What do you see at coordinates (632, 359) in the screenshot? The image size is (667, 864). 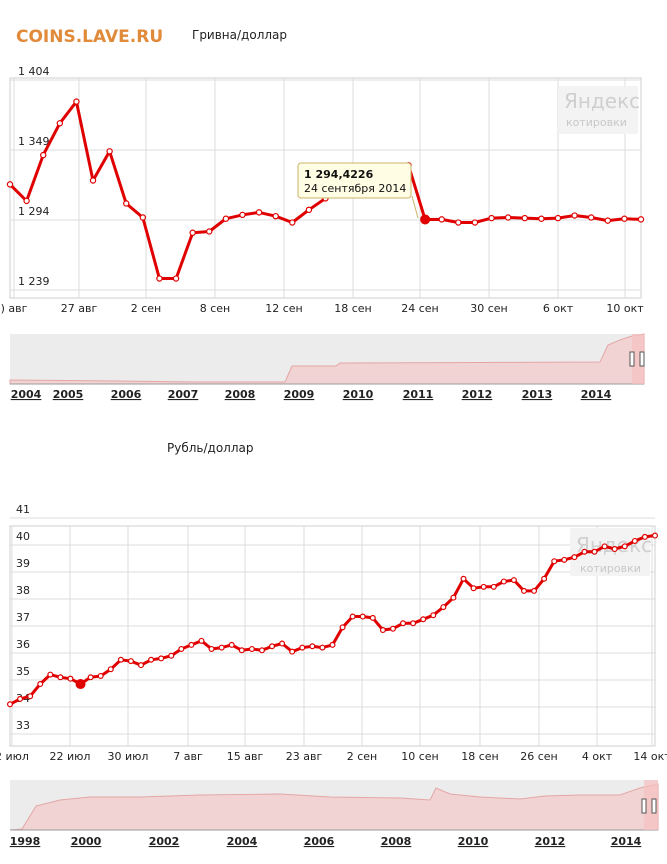 I see `overview-left-handle` at bounding box center [632, 359].